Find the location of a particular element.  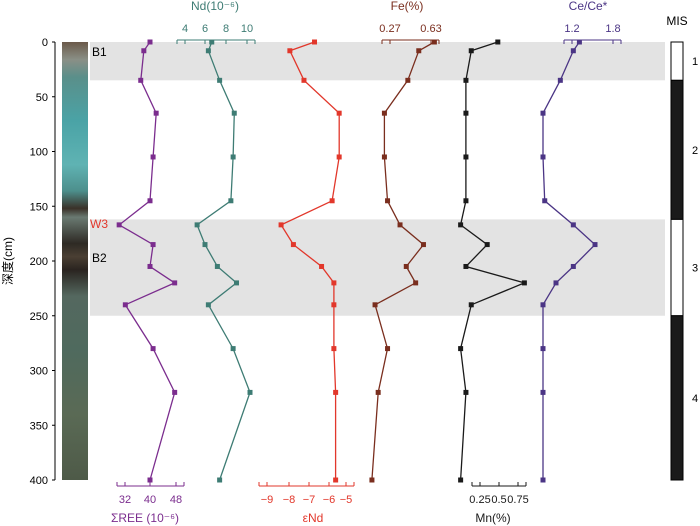

tick-label-end: −5 is located at coordinates (346, 500).